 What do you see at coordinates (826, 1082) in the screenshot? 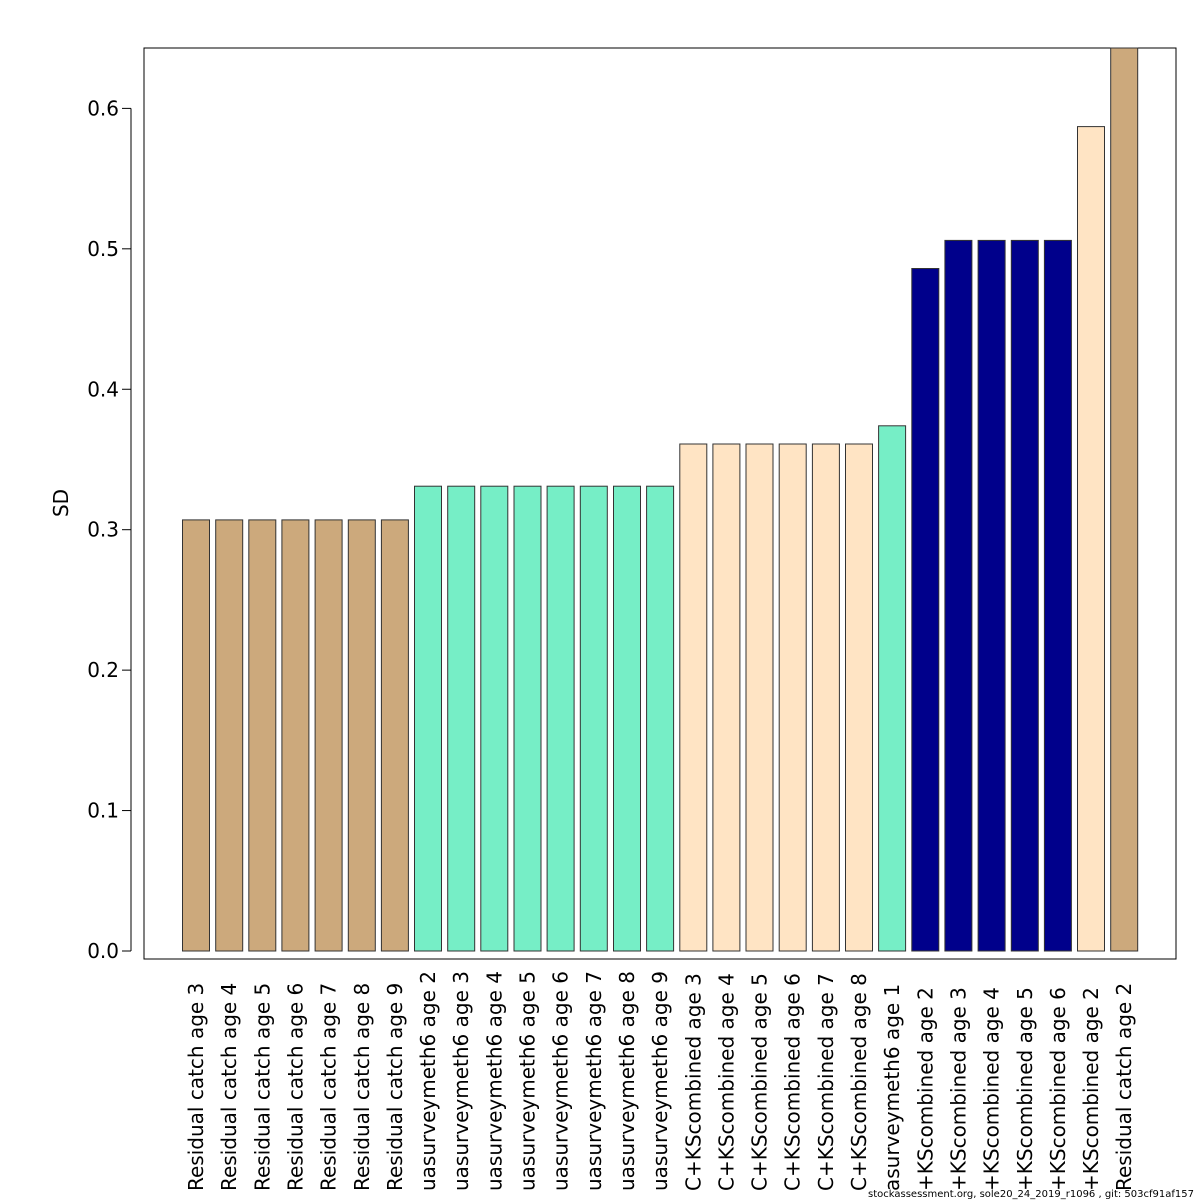
I see `x-tick-label: C+KScombined age 7` at bounding box center [826, 1082].